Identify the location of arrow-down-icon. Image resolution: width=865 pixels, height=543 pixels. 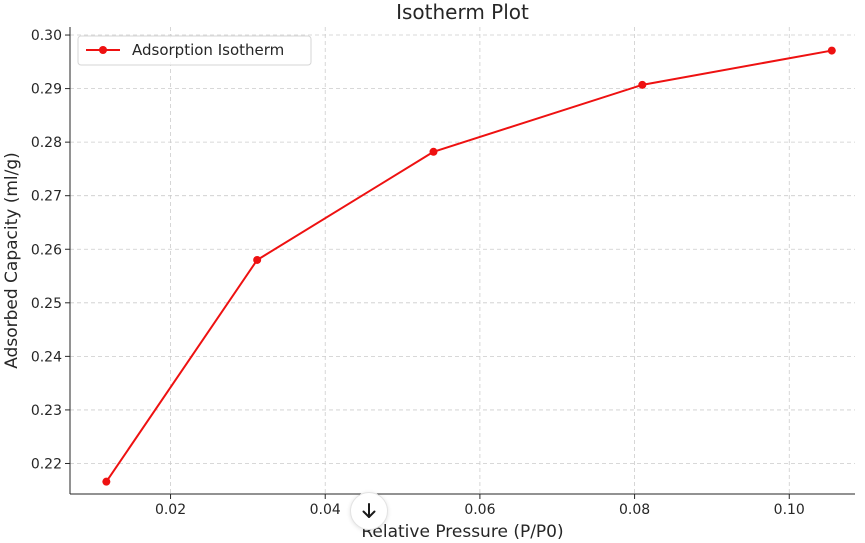
(369, 510).